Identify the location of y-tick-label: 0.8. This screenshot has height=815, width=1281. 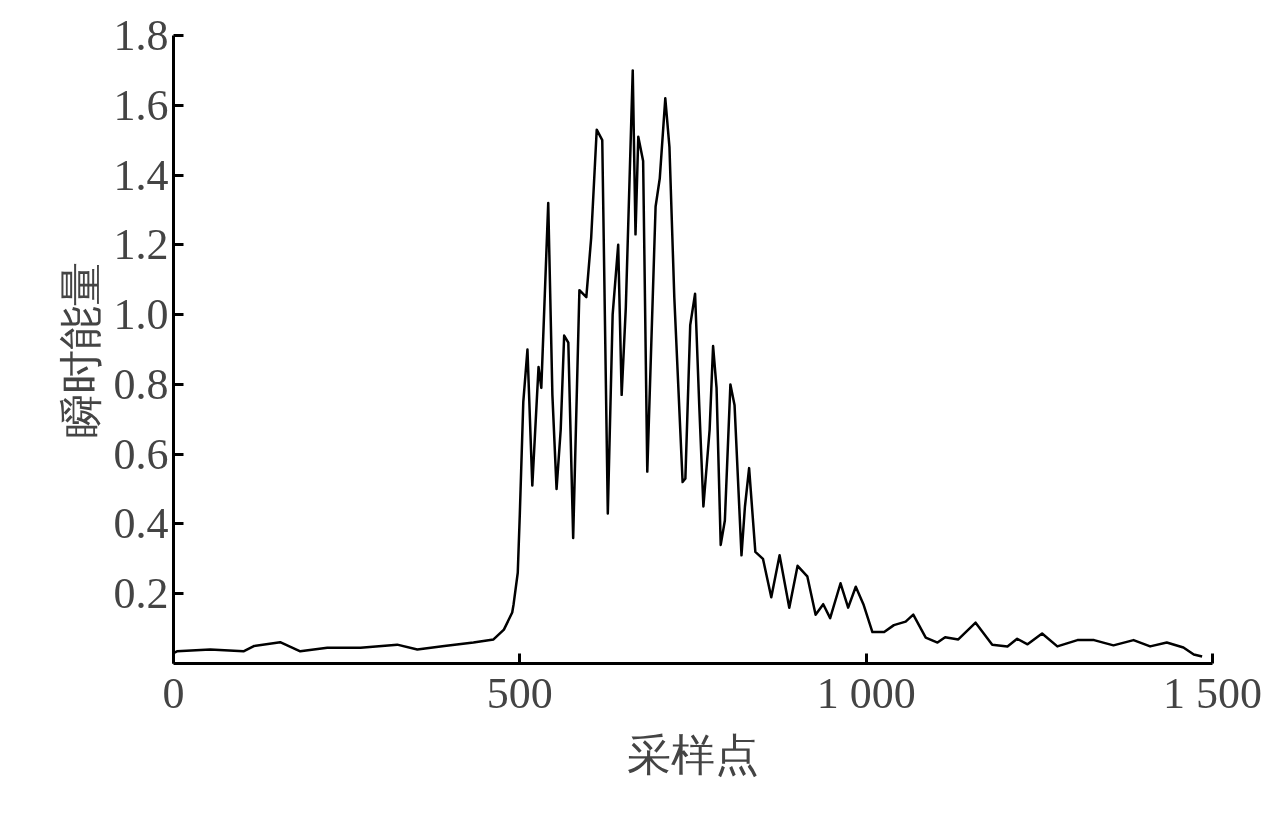
(141, 384).